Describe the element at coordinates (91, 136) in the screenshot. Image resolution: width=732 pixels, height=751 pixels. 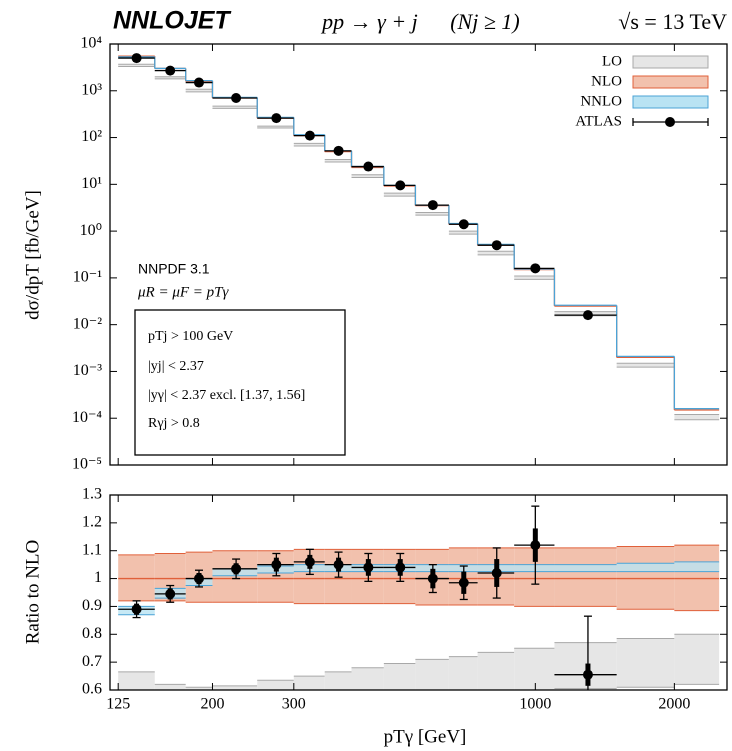
I see `y-tick-label: 10²` at that location.